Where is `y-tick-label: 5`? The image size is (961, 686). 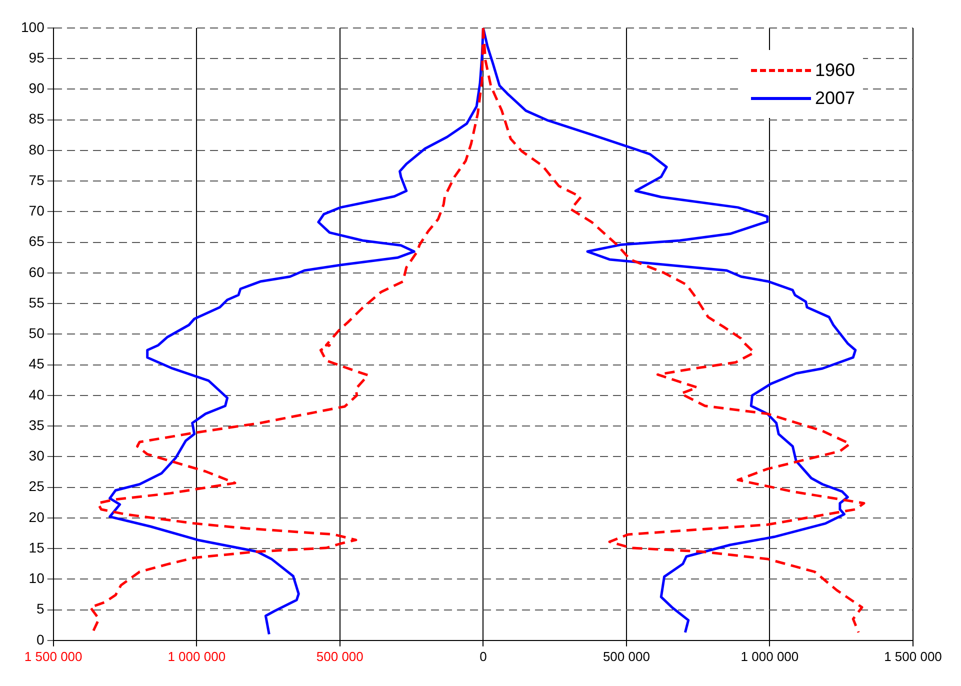 y-tick-label: 5 is located at coordinates (40, 608).